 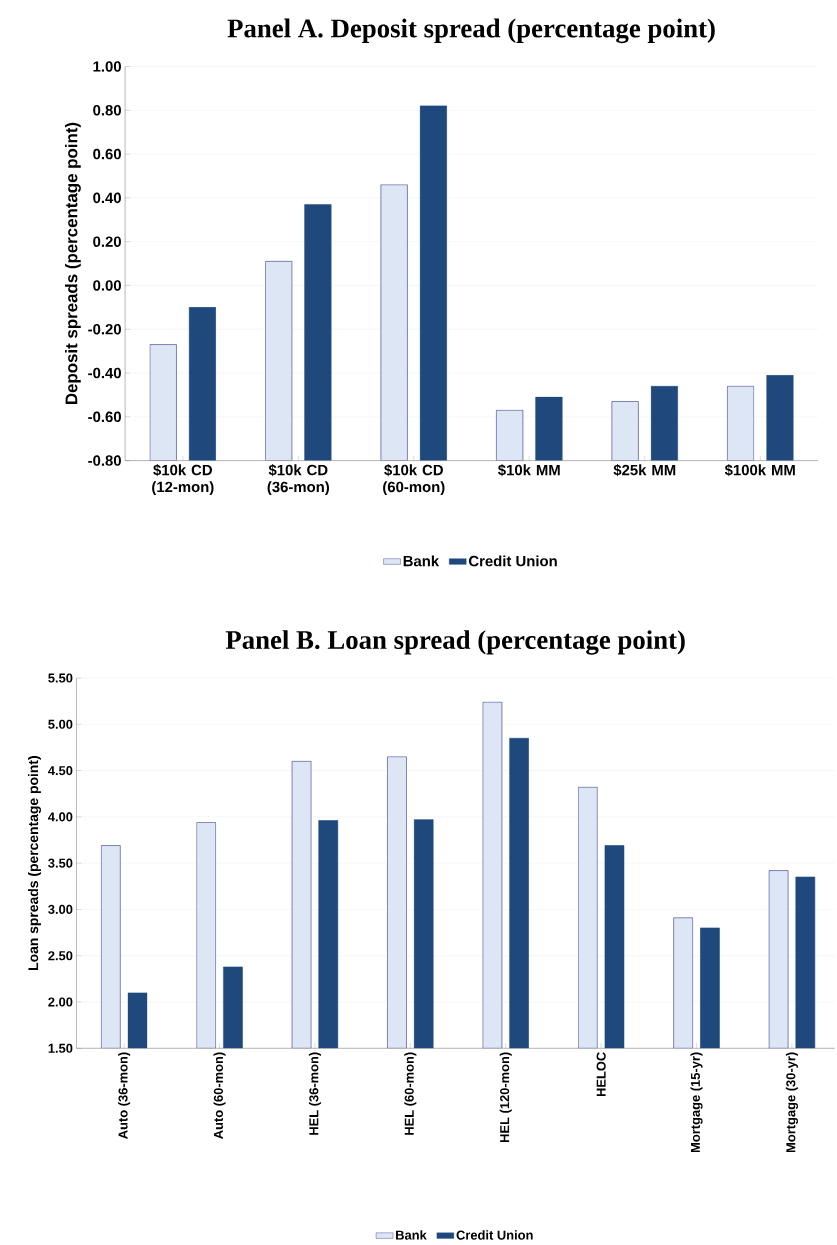 I want to click on y-tick-label: -0.40, so click(x=105, y=373).